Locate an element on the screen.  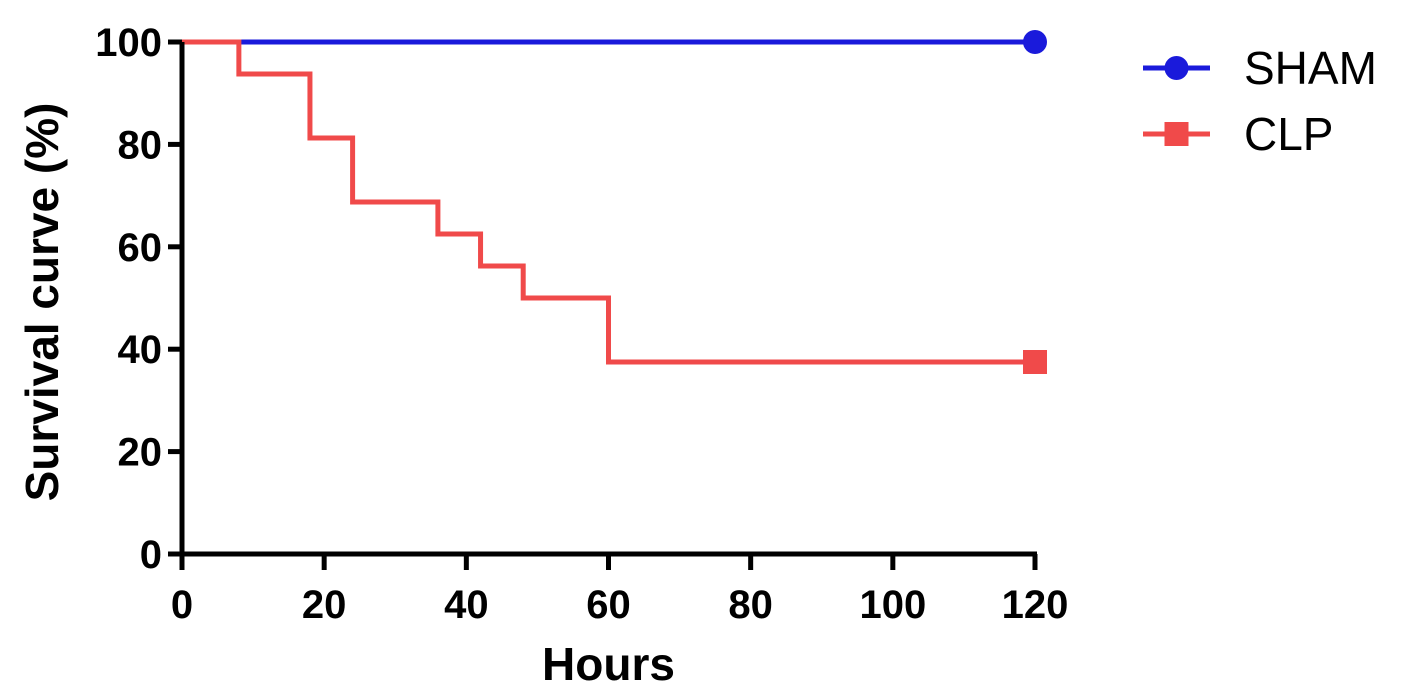
legend: SHAM CLP is located at coordinates (1260, 101).